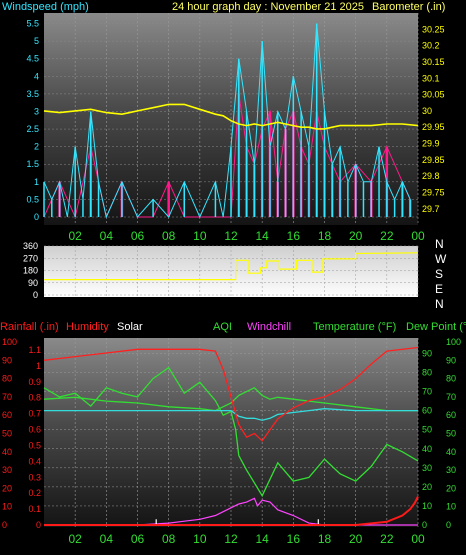 This screenshot has height=555, width=466. What do you see at coordinates (451, 434) in the screenshot?
I see `panel3-aqi-tick-label: 50` at bounding box center [451, 434].